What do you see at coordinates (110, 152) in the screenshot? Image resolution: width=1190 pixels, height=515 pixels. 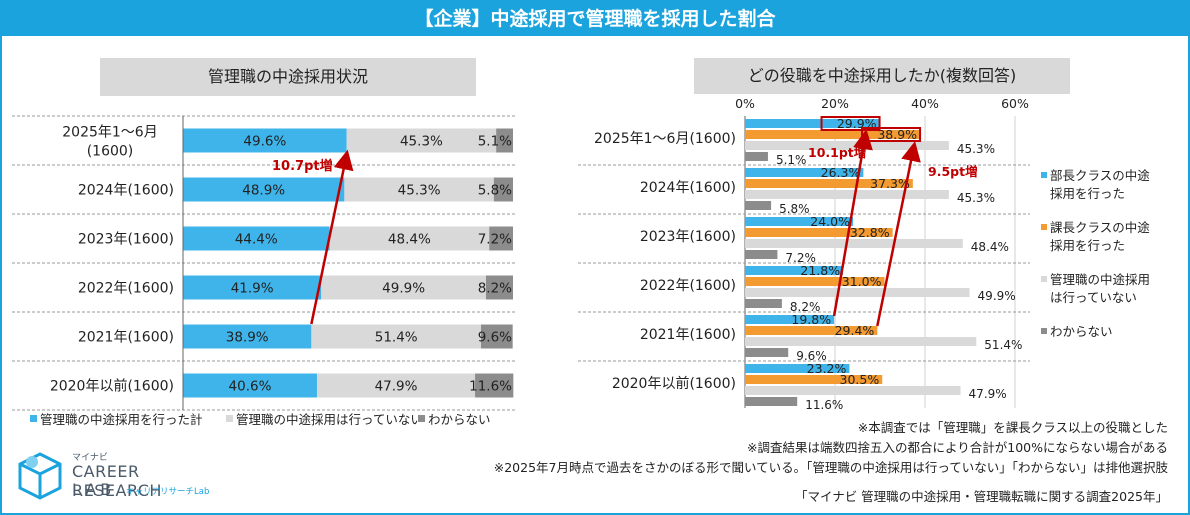 I see `category-sublabel: (1600)` at bounding box center [110, 152].